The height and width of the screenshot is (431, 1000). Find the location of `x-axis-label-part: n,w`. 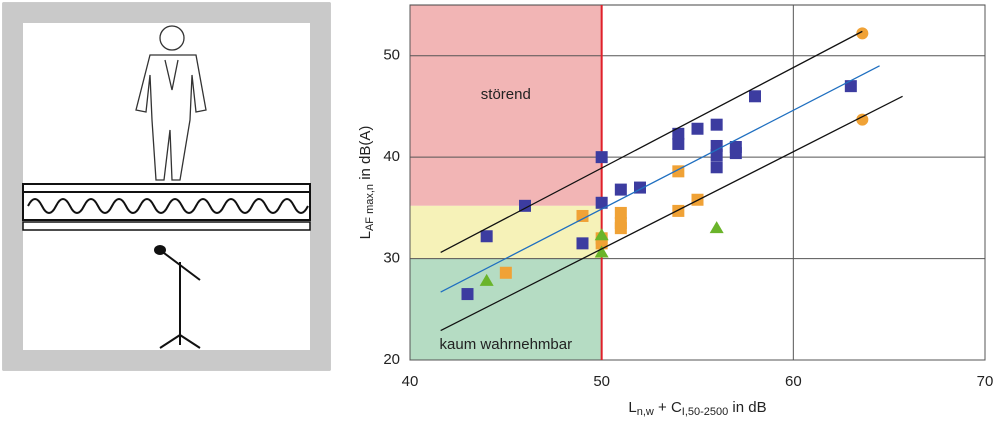

x-axis-label-part: n,w is located at coordinates (645, 412).